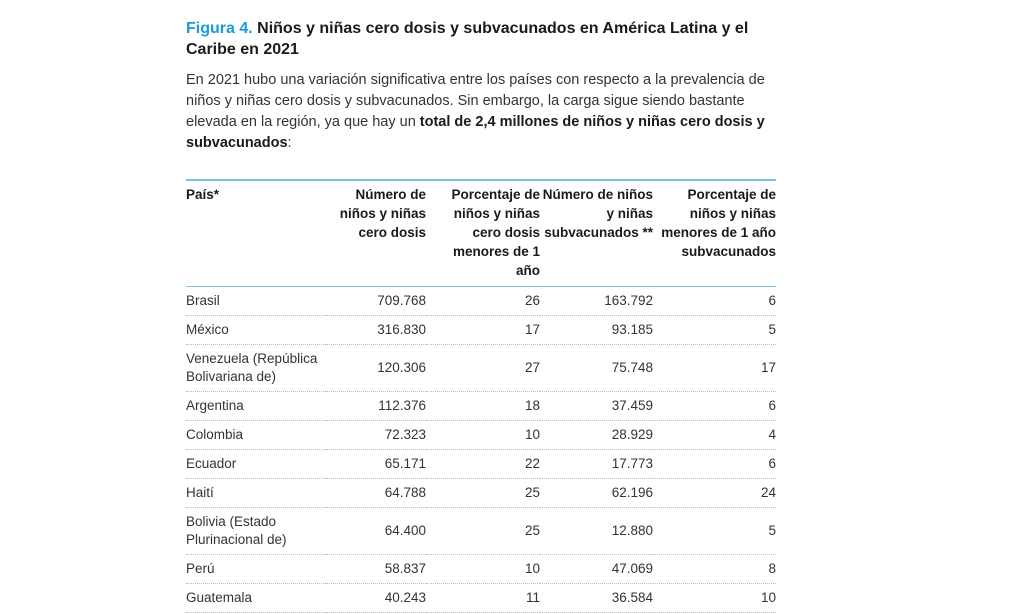  I want to click on cell-country: Guatemala, so click(256, 598).